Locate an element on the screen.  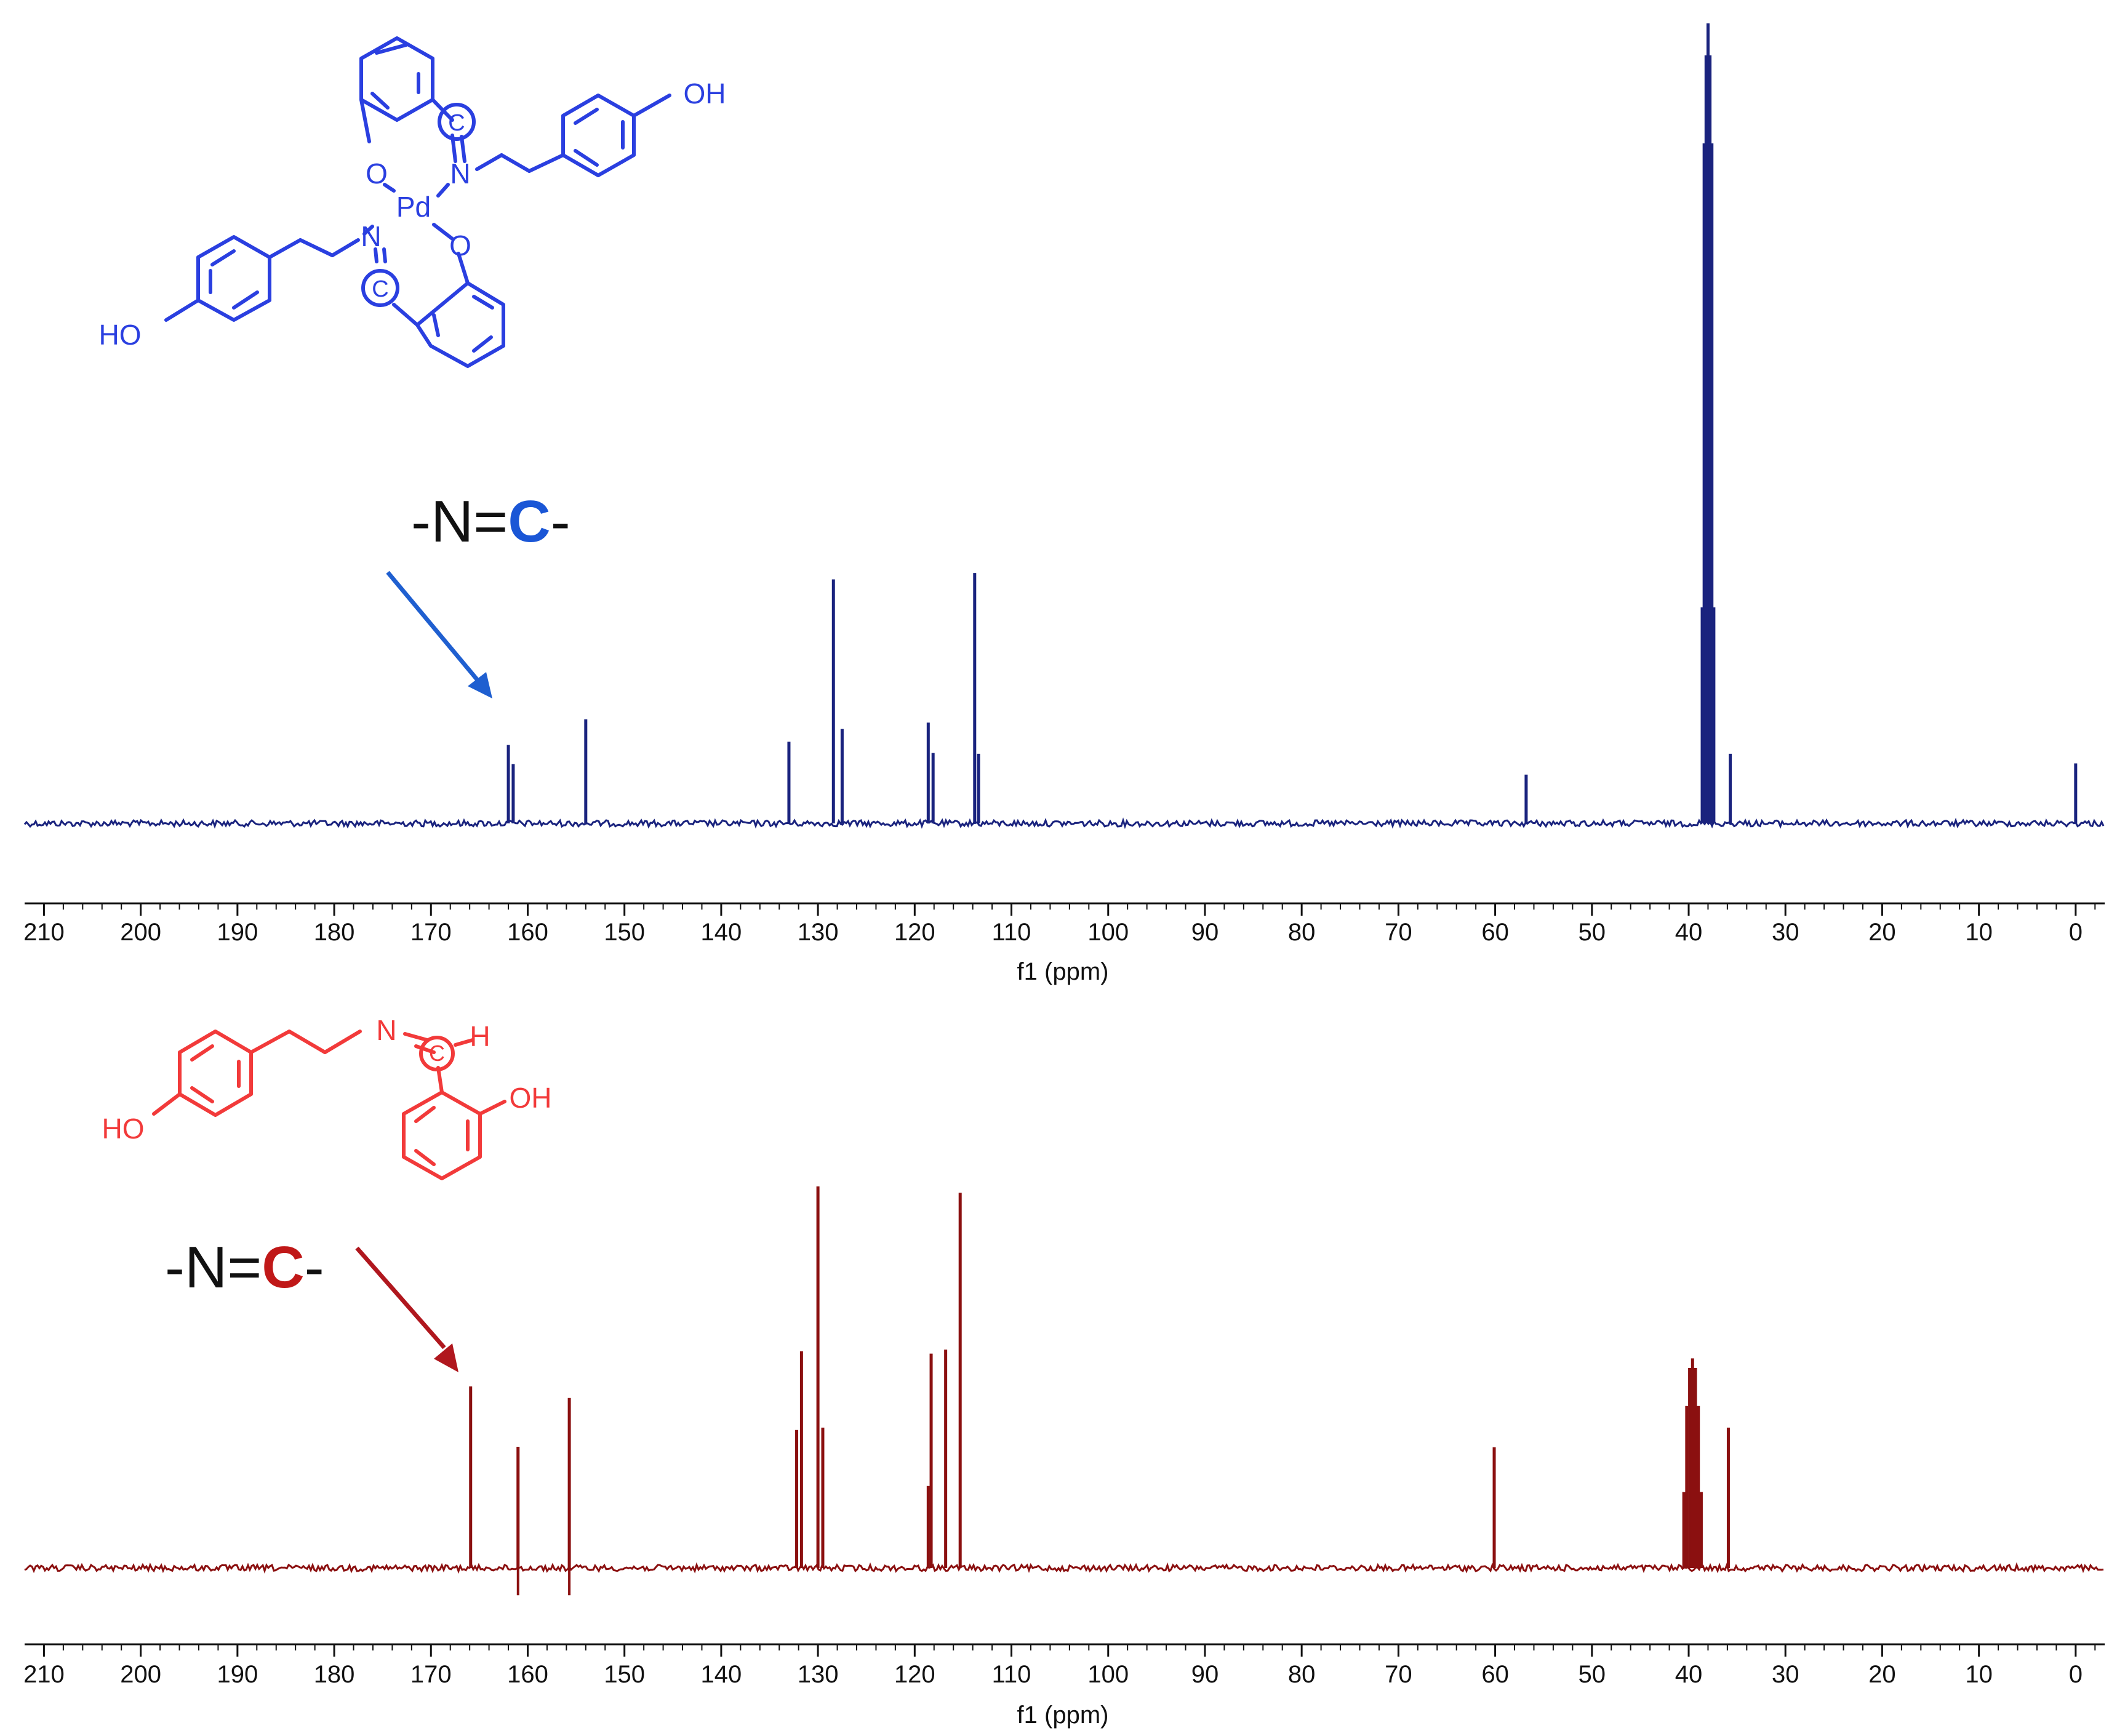
ligand-structure-labels: H N HO OH C is located at coordinates (327, 1079).